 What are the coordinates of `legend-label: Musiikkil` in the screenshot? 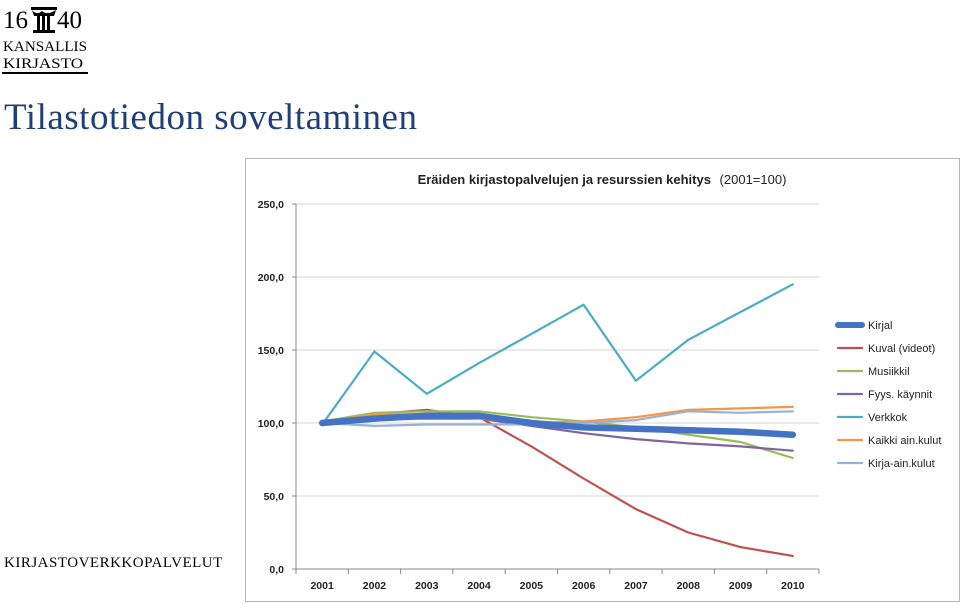 It's located at (889, 372).